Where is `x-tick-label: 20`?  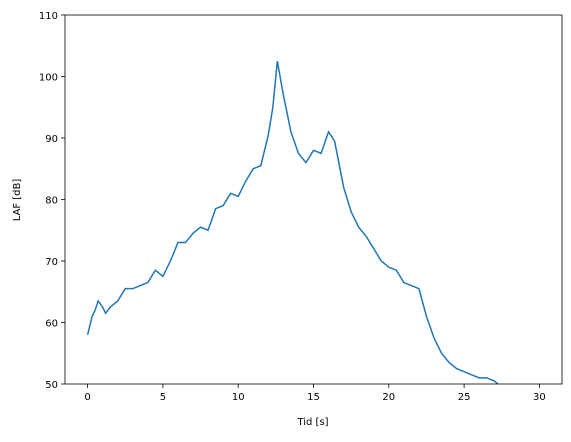
x-tick-label: 20 is located at coordinates (388, 397).